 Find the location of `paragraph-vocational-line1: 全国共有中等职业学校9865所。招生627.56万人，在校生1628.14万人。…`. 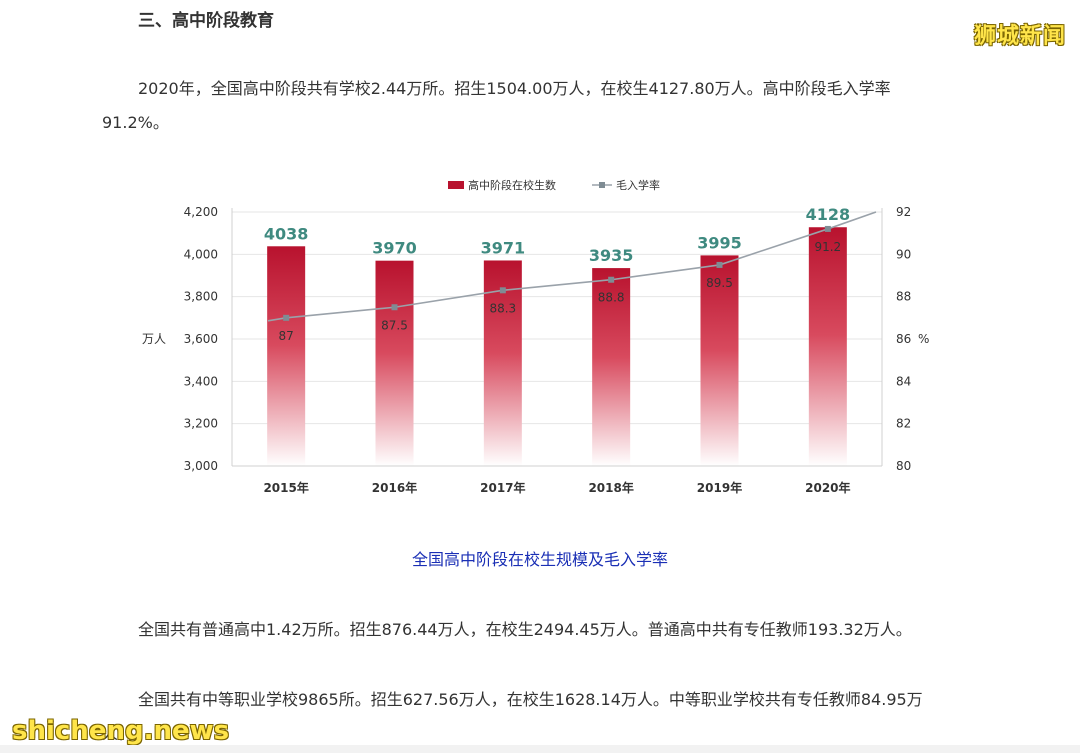

paragraph-vocational-line1: 全国共有中等职业学校9865所。招生627.56万人，在校生1628.14万人。… is located at coordinates (530, 699).